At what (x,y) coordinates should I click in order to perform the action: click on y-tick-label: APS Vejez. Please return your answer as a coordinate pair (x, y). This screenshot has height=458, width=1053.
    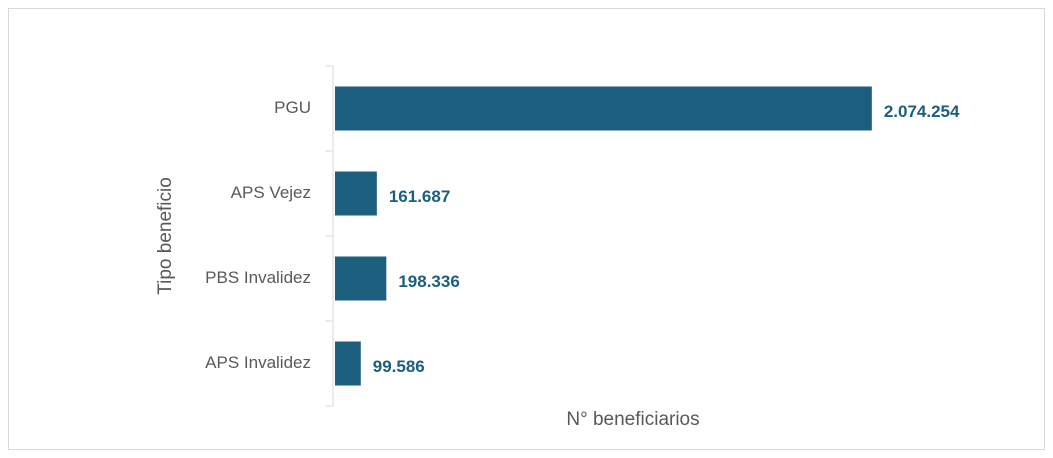
    Looking at the image, I should click on (271, 192).